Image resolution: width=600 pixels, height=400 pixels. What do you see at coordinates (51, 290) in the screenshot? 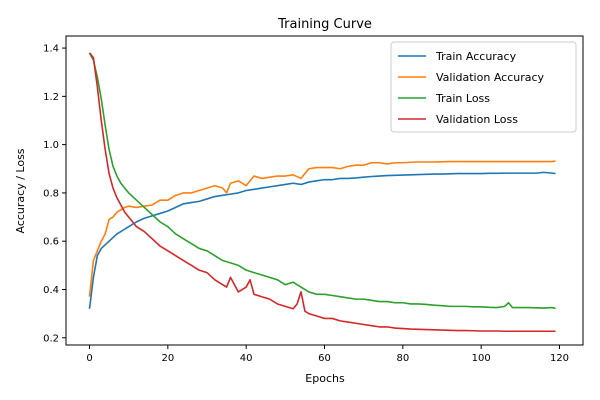
I see `y-tick-label: 0.4` at bounding box center [51, 290].